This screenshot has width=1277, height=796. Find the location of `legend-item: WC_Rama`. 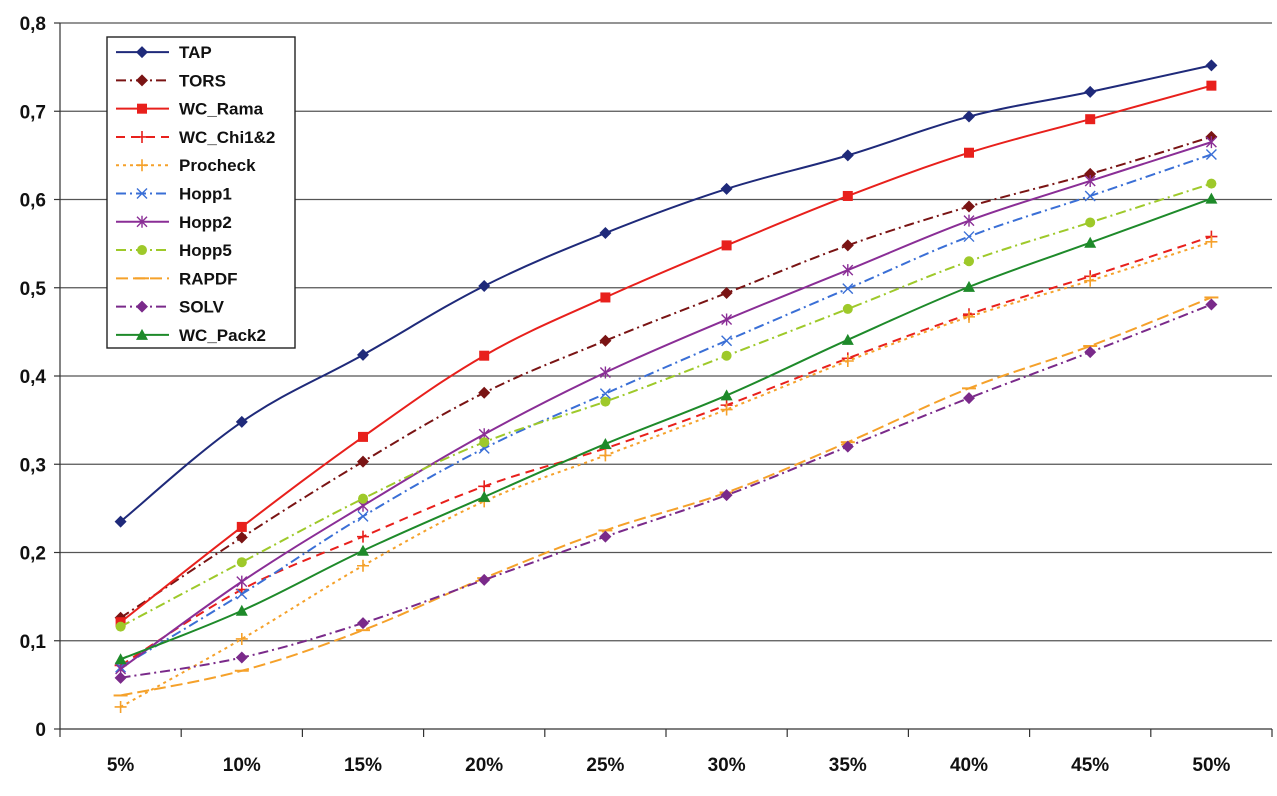

legend-item: WC_Rama is located at coordinates (190, 109).